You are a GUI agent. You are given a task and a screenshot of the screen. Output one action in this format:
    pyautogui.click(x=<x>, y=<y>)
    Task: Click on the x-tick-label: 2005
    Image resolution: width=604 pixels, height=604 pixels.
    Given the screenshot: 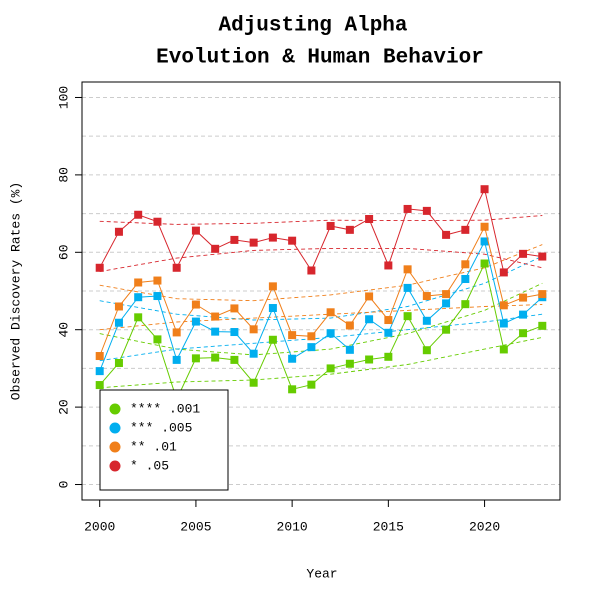 What is the action you would take?
    pyautogui.click(x=195, y=526)
    